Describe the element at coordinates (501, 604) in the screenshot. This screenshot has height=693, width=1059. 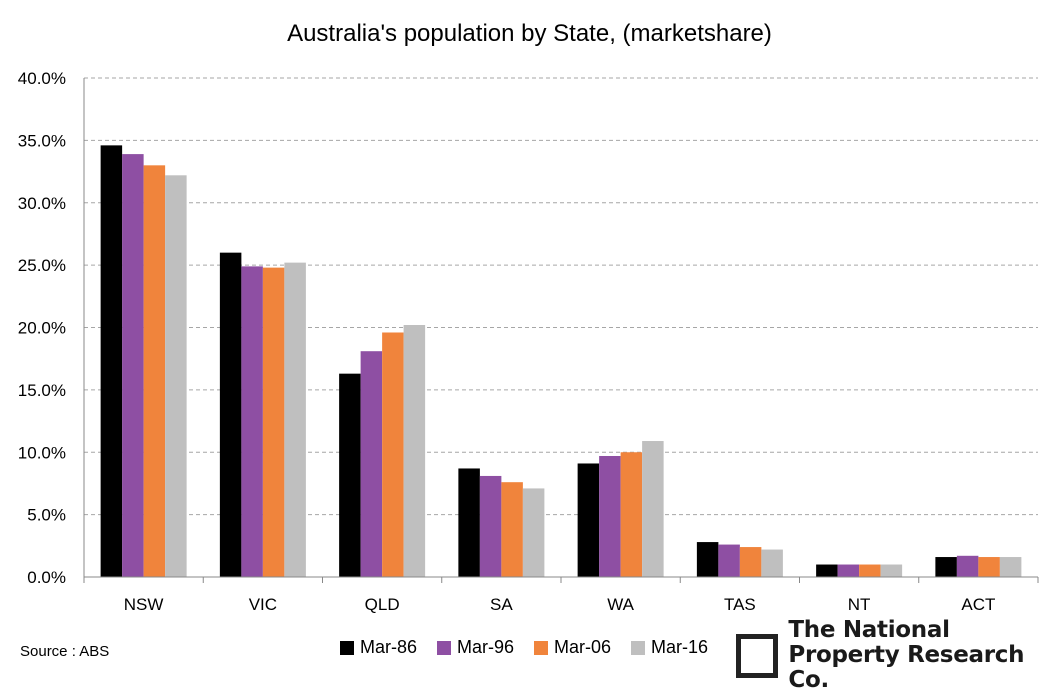
I see `x-tick-label: SA` at that location.